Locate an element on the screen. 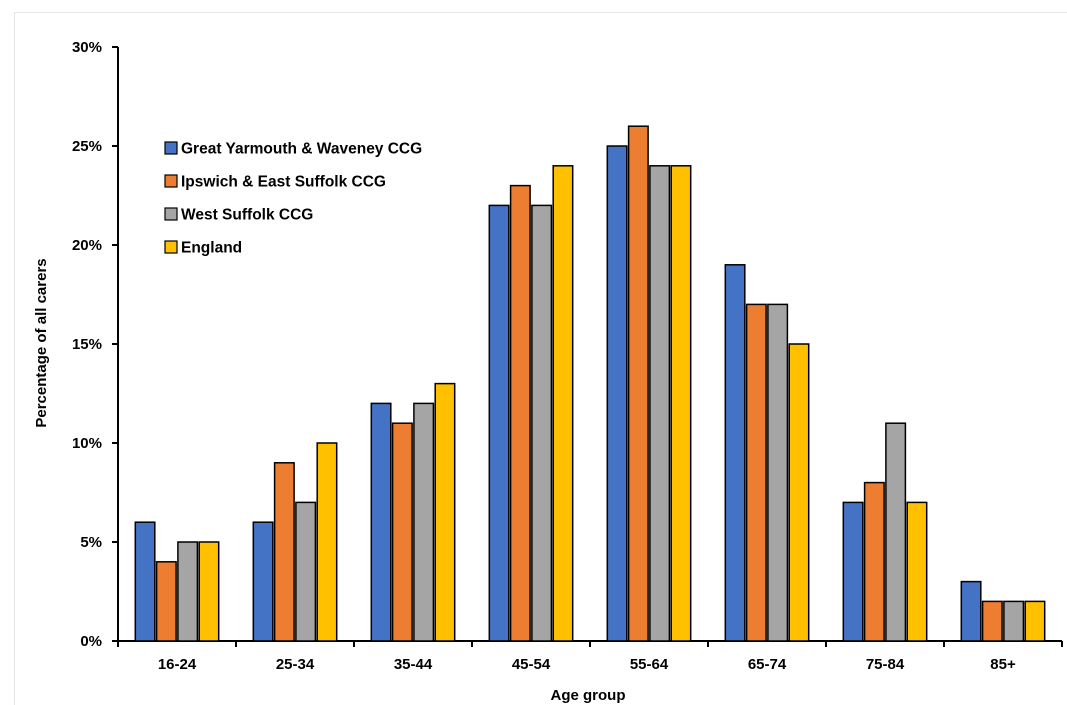 The width and height of the screenshot is (1067, 705). legend-label: England is located at coordinates (211, 248).